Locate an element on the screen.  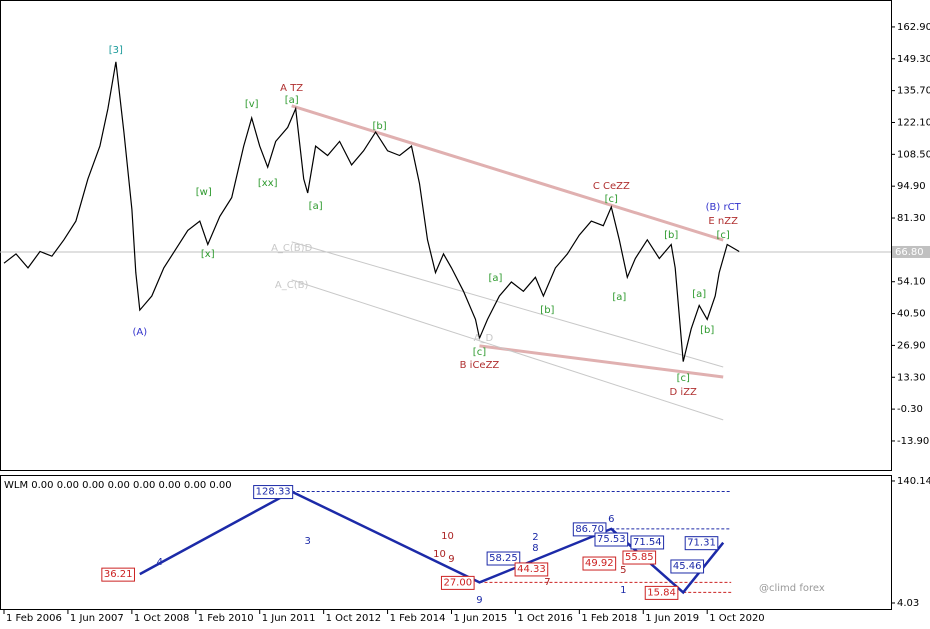
x-tick-label: 1 Jun 2015 is located at coordinates (480, 618).